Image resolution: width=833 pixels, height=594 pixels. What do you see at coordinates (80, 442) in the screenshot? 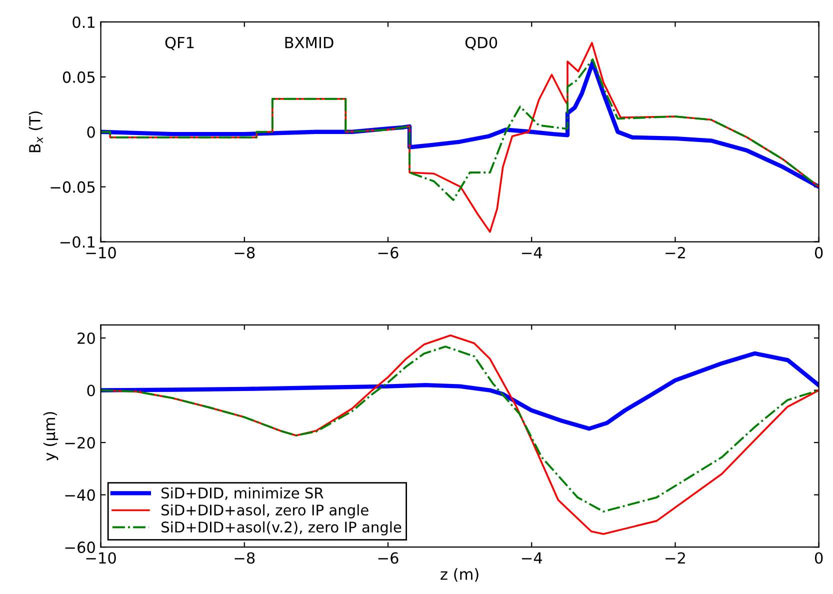
I see `y-tick-label: −20` at bounding box center [80, 442].